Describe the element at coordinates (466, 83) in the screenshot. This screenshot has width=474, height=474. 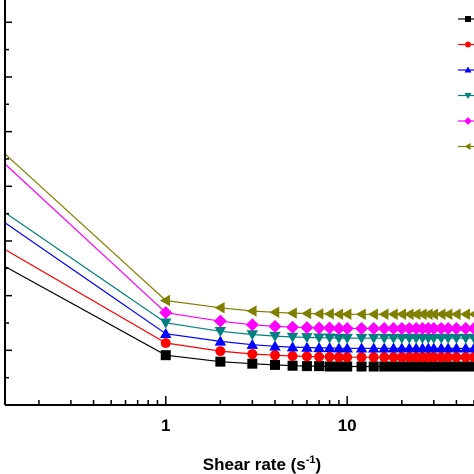
I see `legend` at that location.